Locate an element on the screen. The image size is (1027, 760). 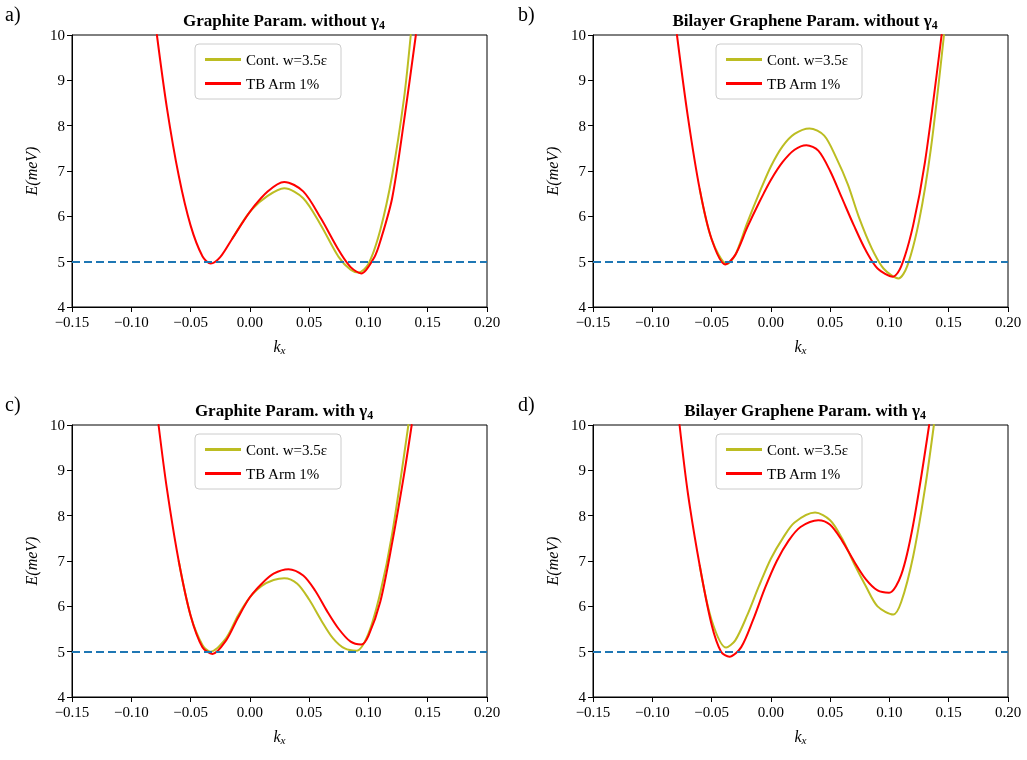
text: b) is located at coordinates (526, 14).